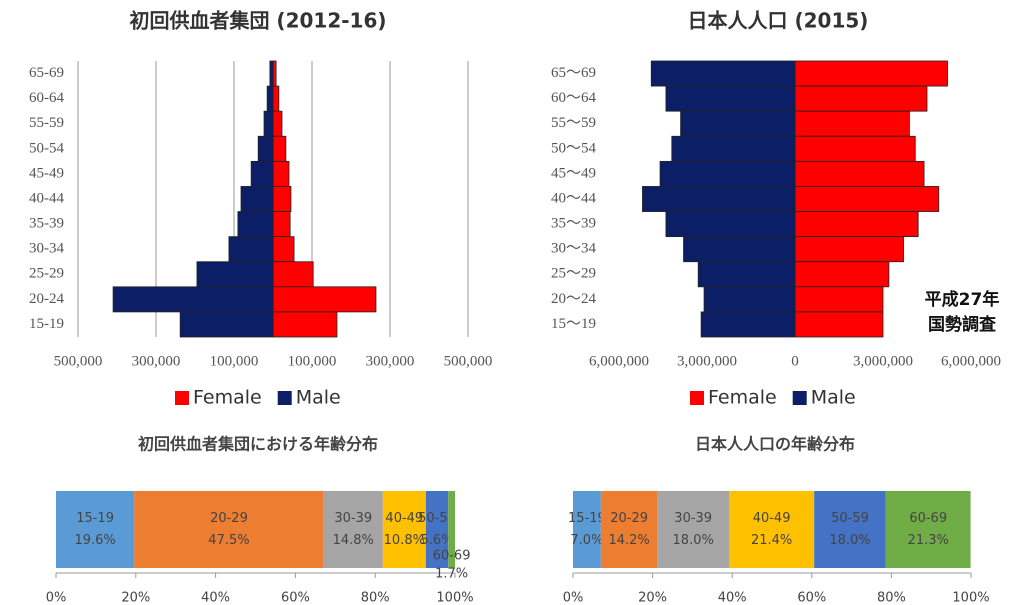  Describe the element at coordinates (573, 324) in the screenshot. I see `category-label: 15～19` at that location.